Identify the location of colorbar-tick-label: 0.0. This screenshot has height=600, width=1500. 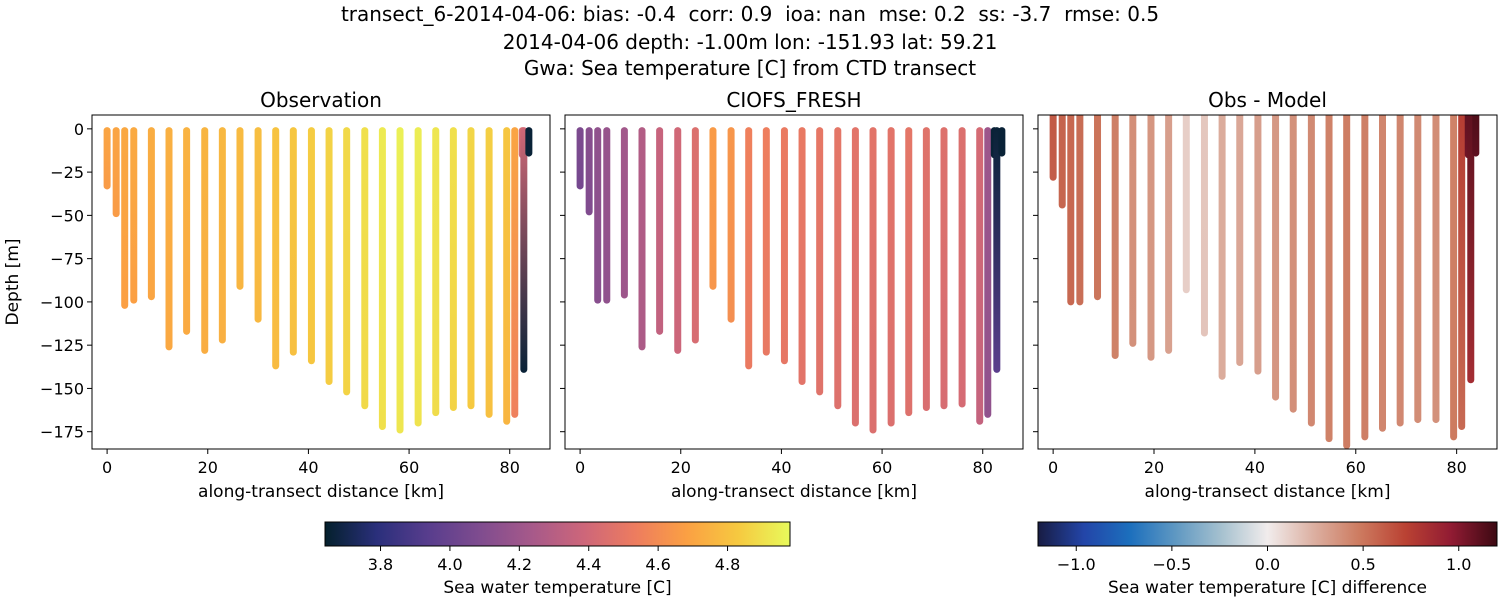
(1267, 564).